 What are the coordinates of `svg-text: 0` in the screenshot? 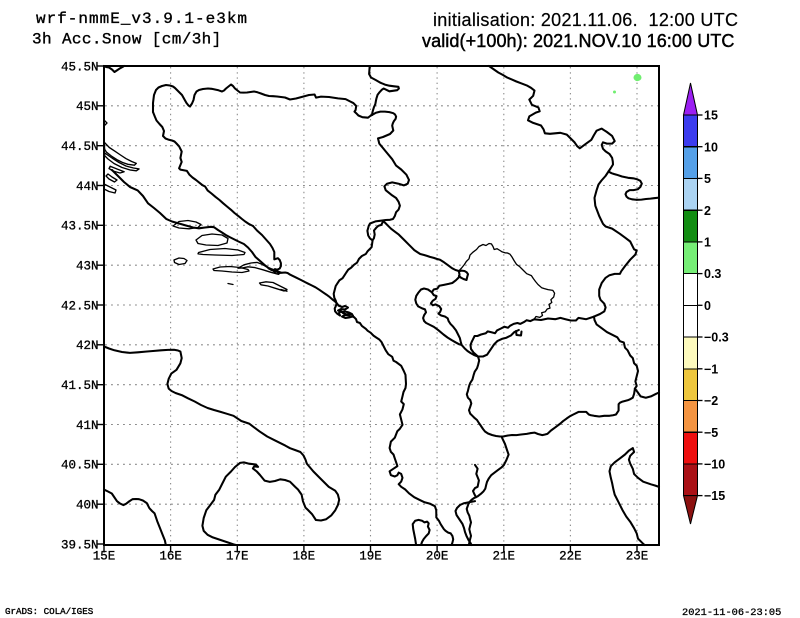 It's located at (707, 306).